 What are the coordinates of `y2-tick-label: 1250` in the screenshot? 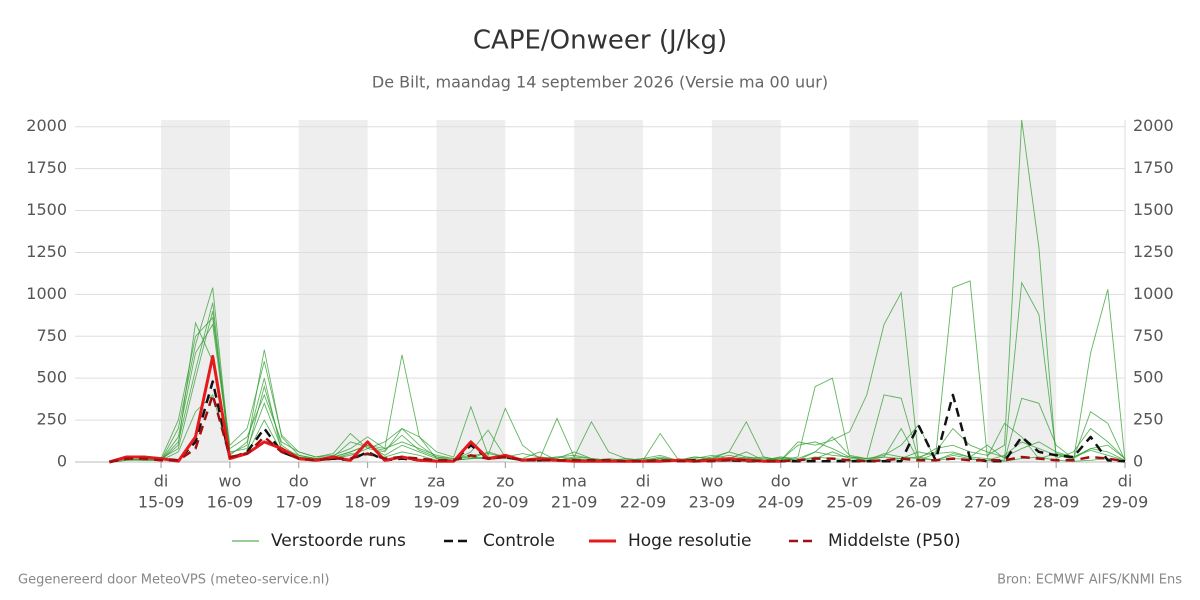 It's located at (1153, 251).